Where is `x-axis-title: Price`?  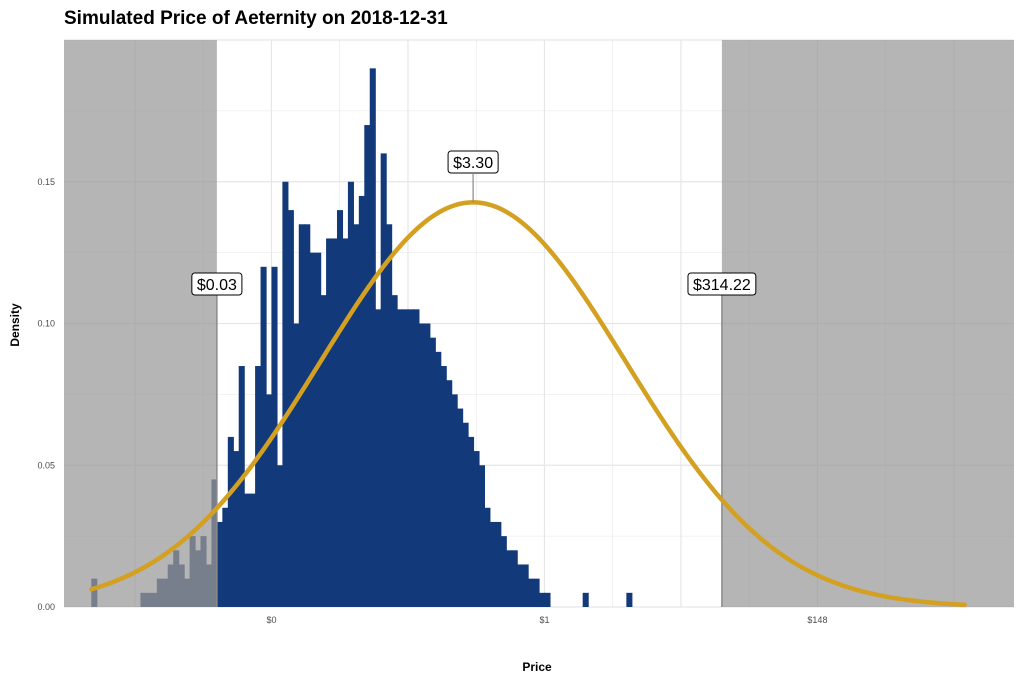
x-axis-title: Price is located at coordinates (537, 667).